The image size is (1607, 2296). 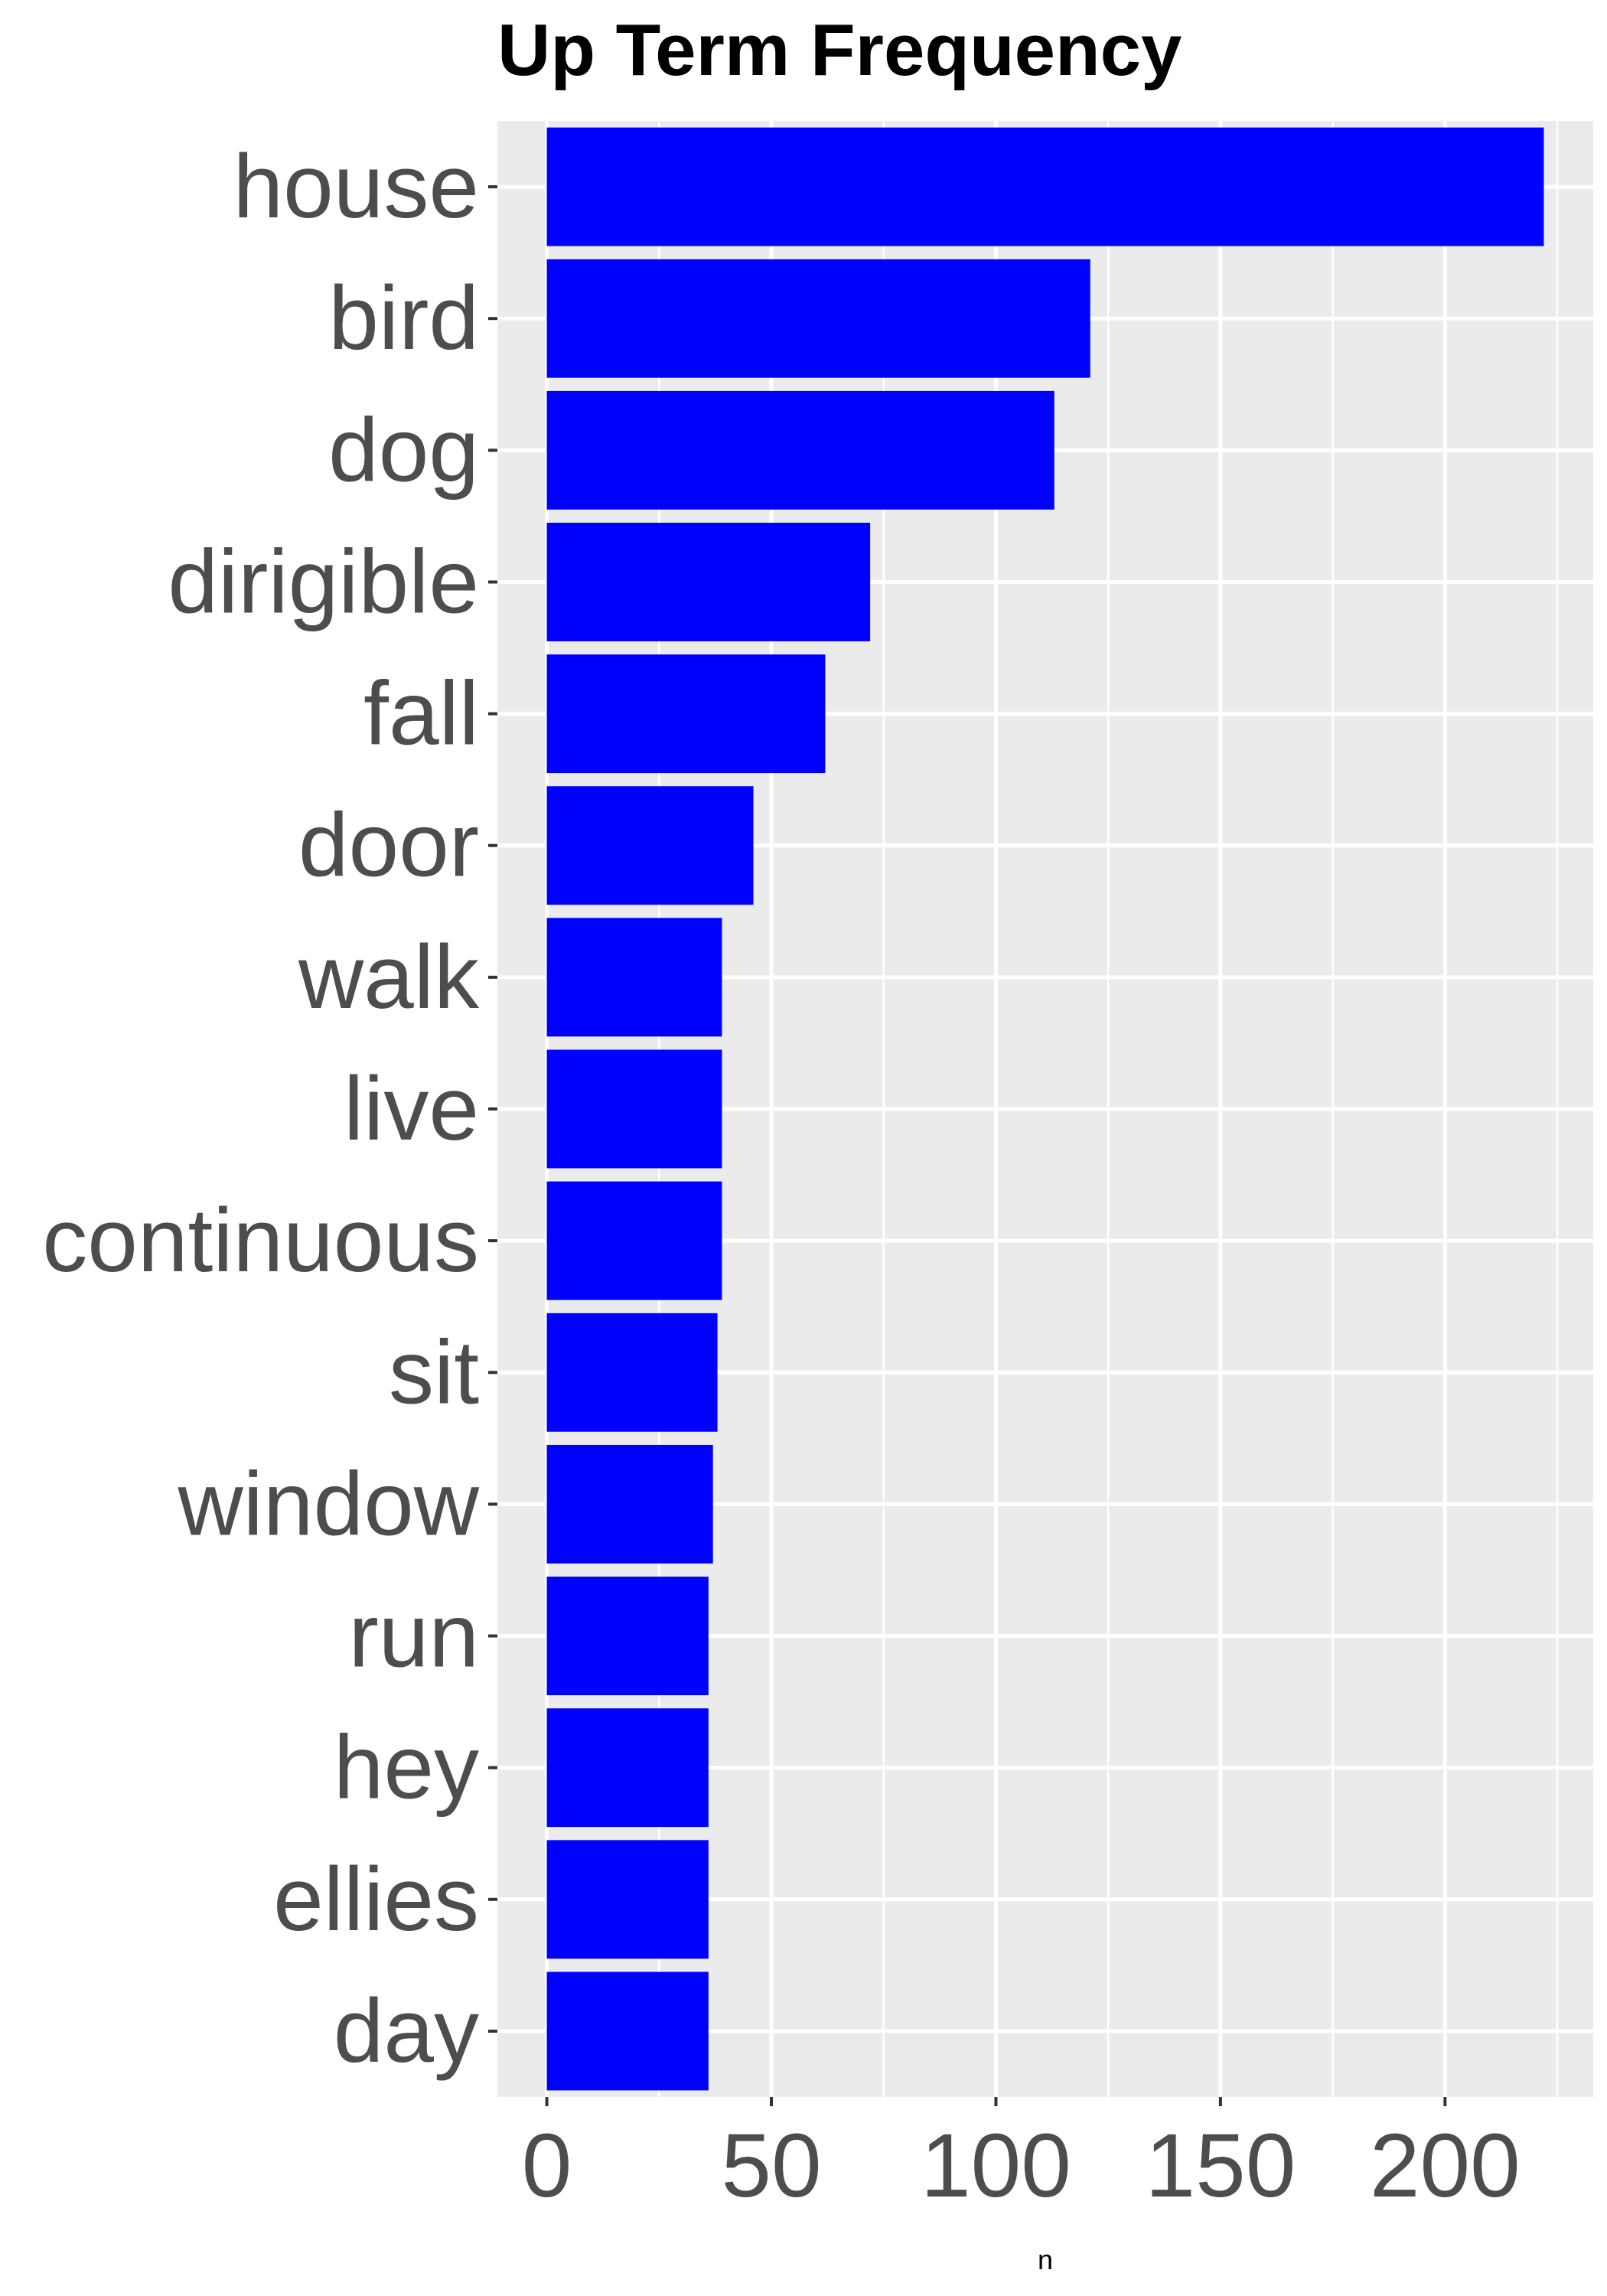 What do you see at coordinates (627, 1899) in the screenshot?
I see `bar-ellies` at bounding box center [627, 1899].